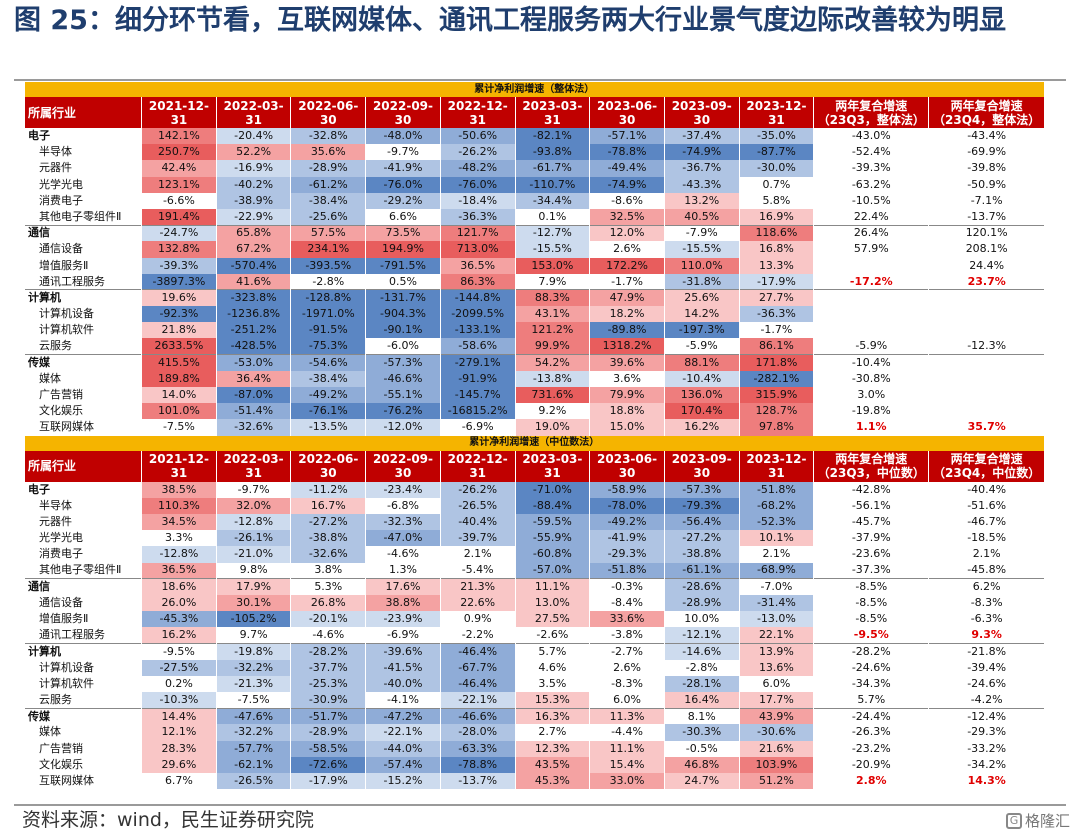 This screenshot has height=839, width=1080. What do you see at coordinates (477, 411) in the screenshot?
I see `growth-cell: -16815.2%` at bounding box center [477, 411].